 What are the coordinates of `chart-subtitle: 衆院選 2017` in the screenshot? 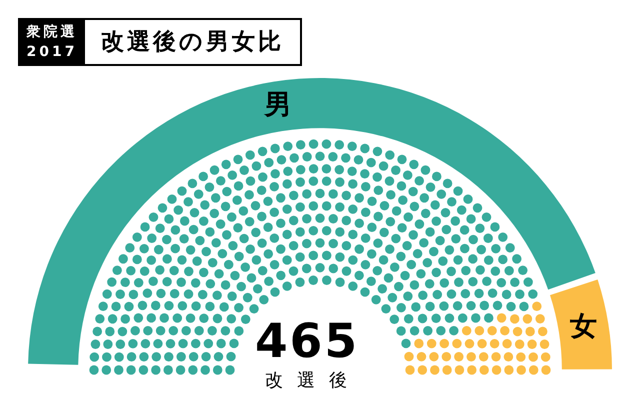 It's located at (50, 42).